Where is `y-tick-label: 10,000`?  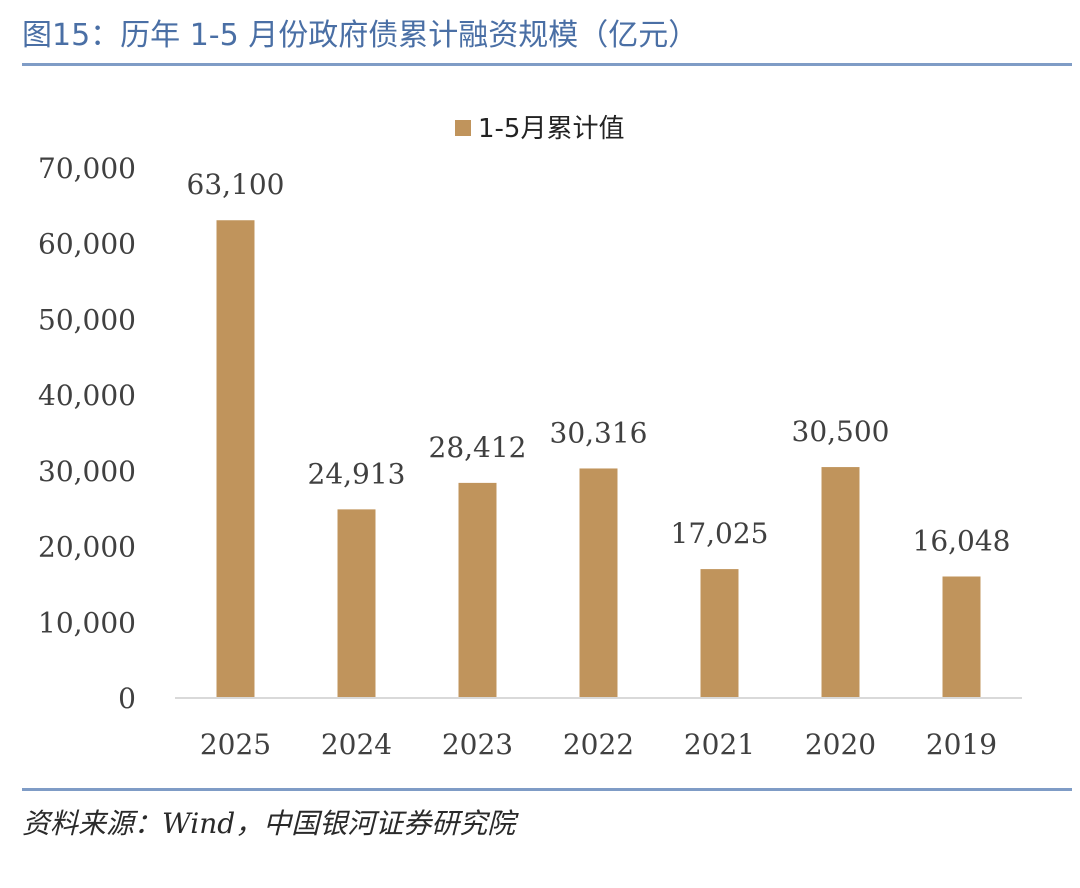 y-tick-label: 10,000 is located at coordinates (87, 622).